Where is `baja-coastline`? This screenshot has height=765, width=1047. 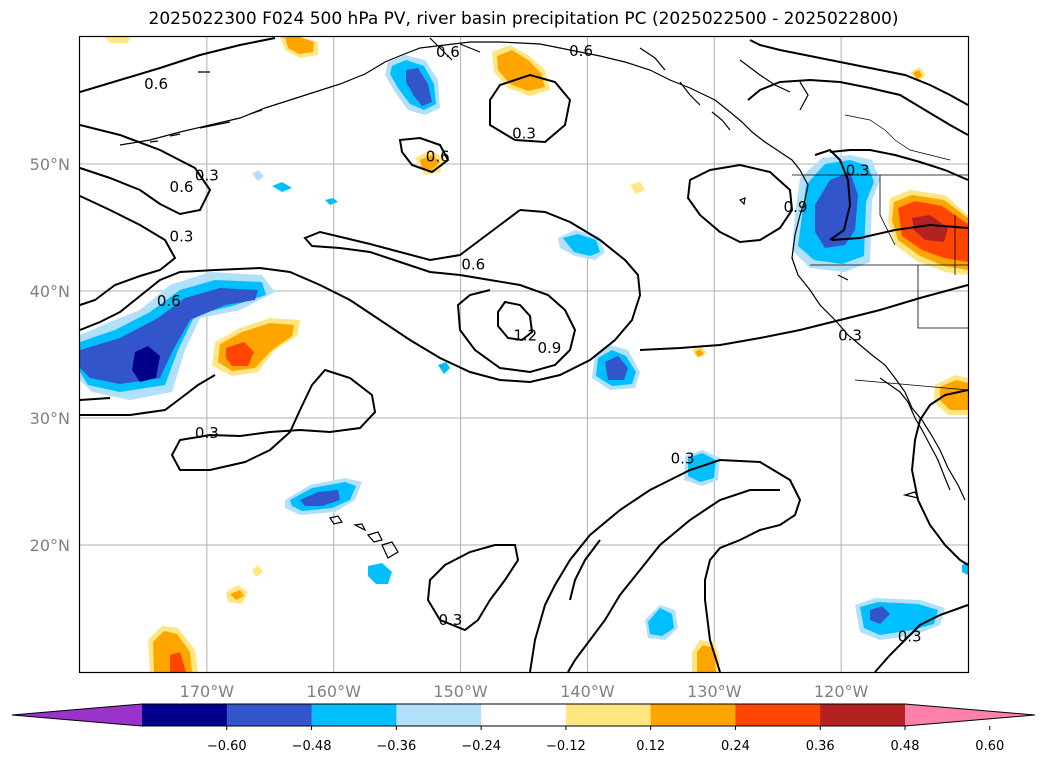 baja-coastline is located at coordinates (915, 434).